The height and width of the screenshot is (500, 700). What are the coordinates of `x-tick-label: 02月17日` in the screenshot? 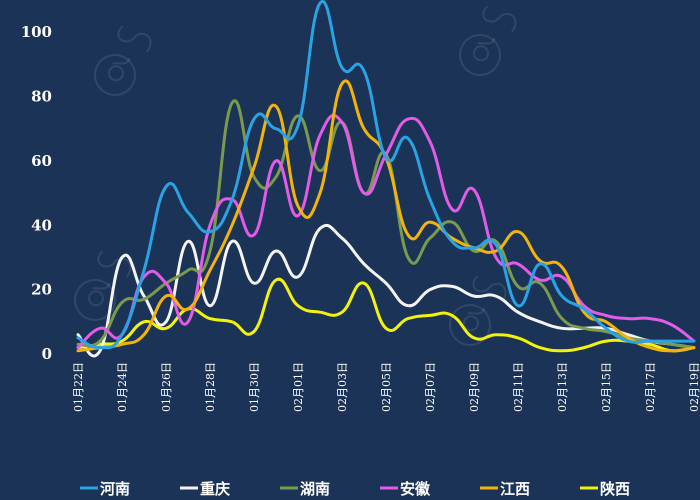 It's located at (650, 387).